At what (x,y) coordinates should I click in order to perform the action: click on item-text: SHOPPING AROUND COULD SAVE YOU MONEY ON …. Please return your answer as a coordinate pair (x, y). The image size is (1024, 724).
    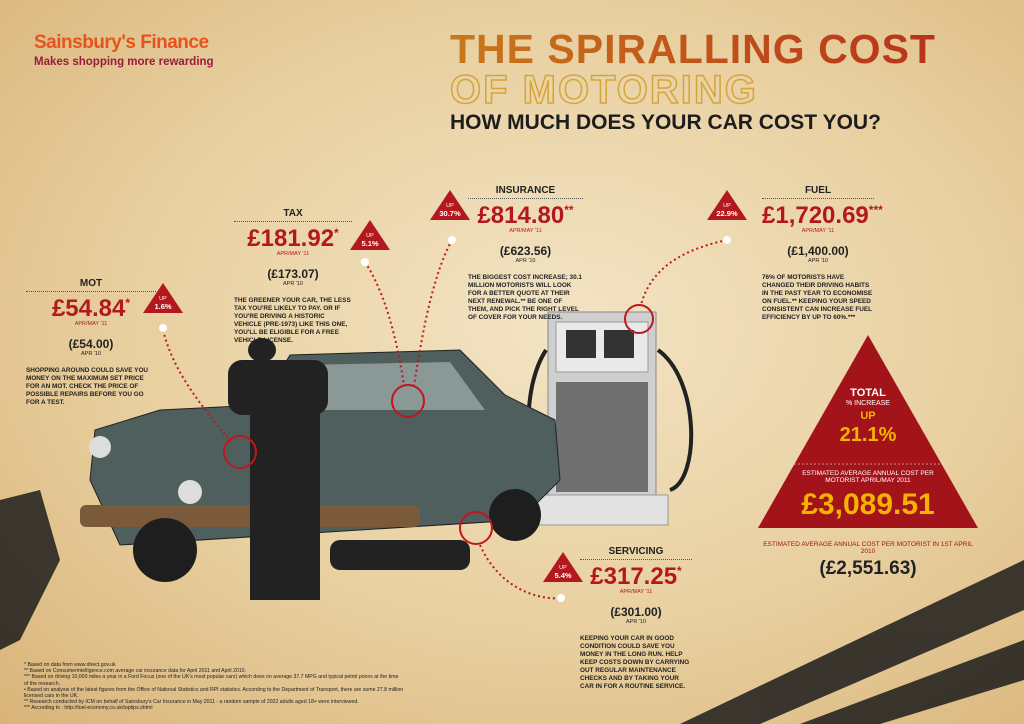
    Looking at the image, I should click on (87, 386).